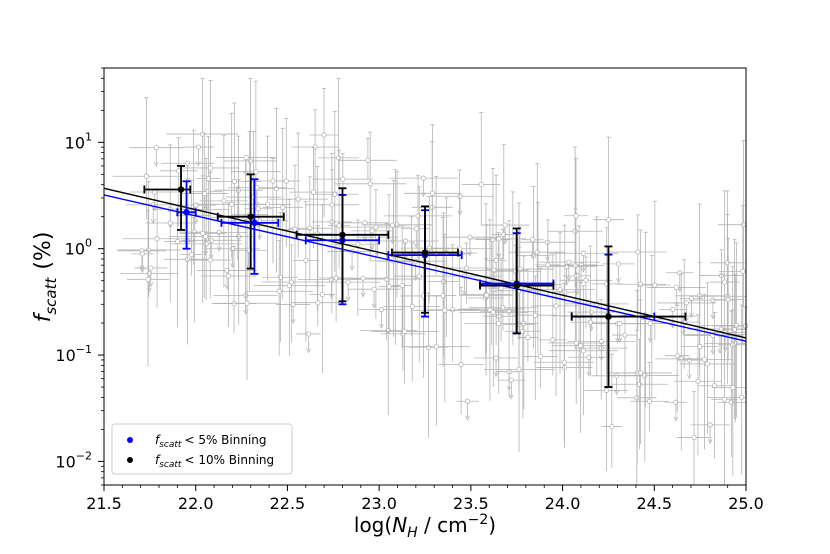 The height and width of the screenshot is (554, 830). What do you see at coordinates (250, 216) in the screenshot?
I see `binned-marker` at bounding box center [250, 216].